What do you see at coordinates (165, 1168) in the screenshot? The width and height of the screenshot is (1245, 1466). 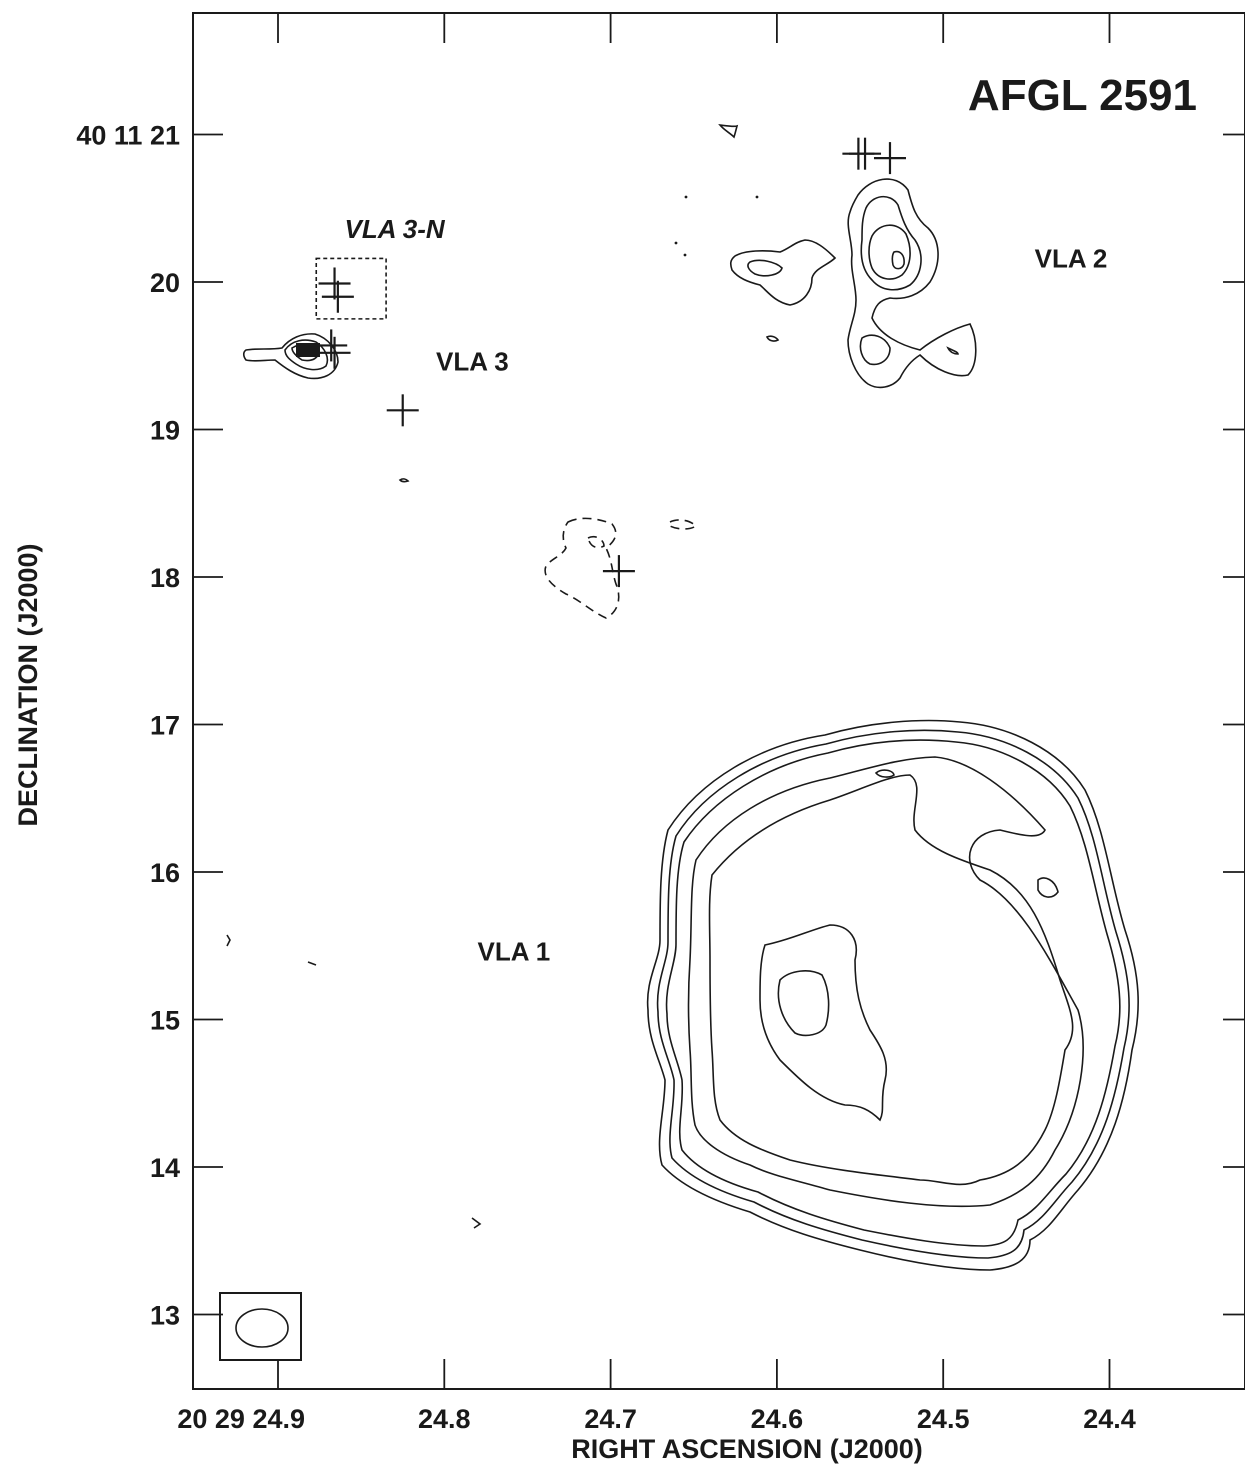 I see `y-tick-label: 14` at bounding box center [165, 1168].